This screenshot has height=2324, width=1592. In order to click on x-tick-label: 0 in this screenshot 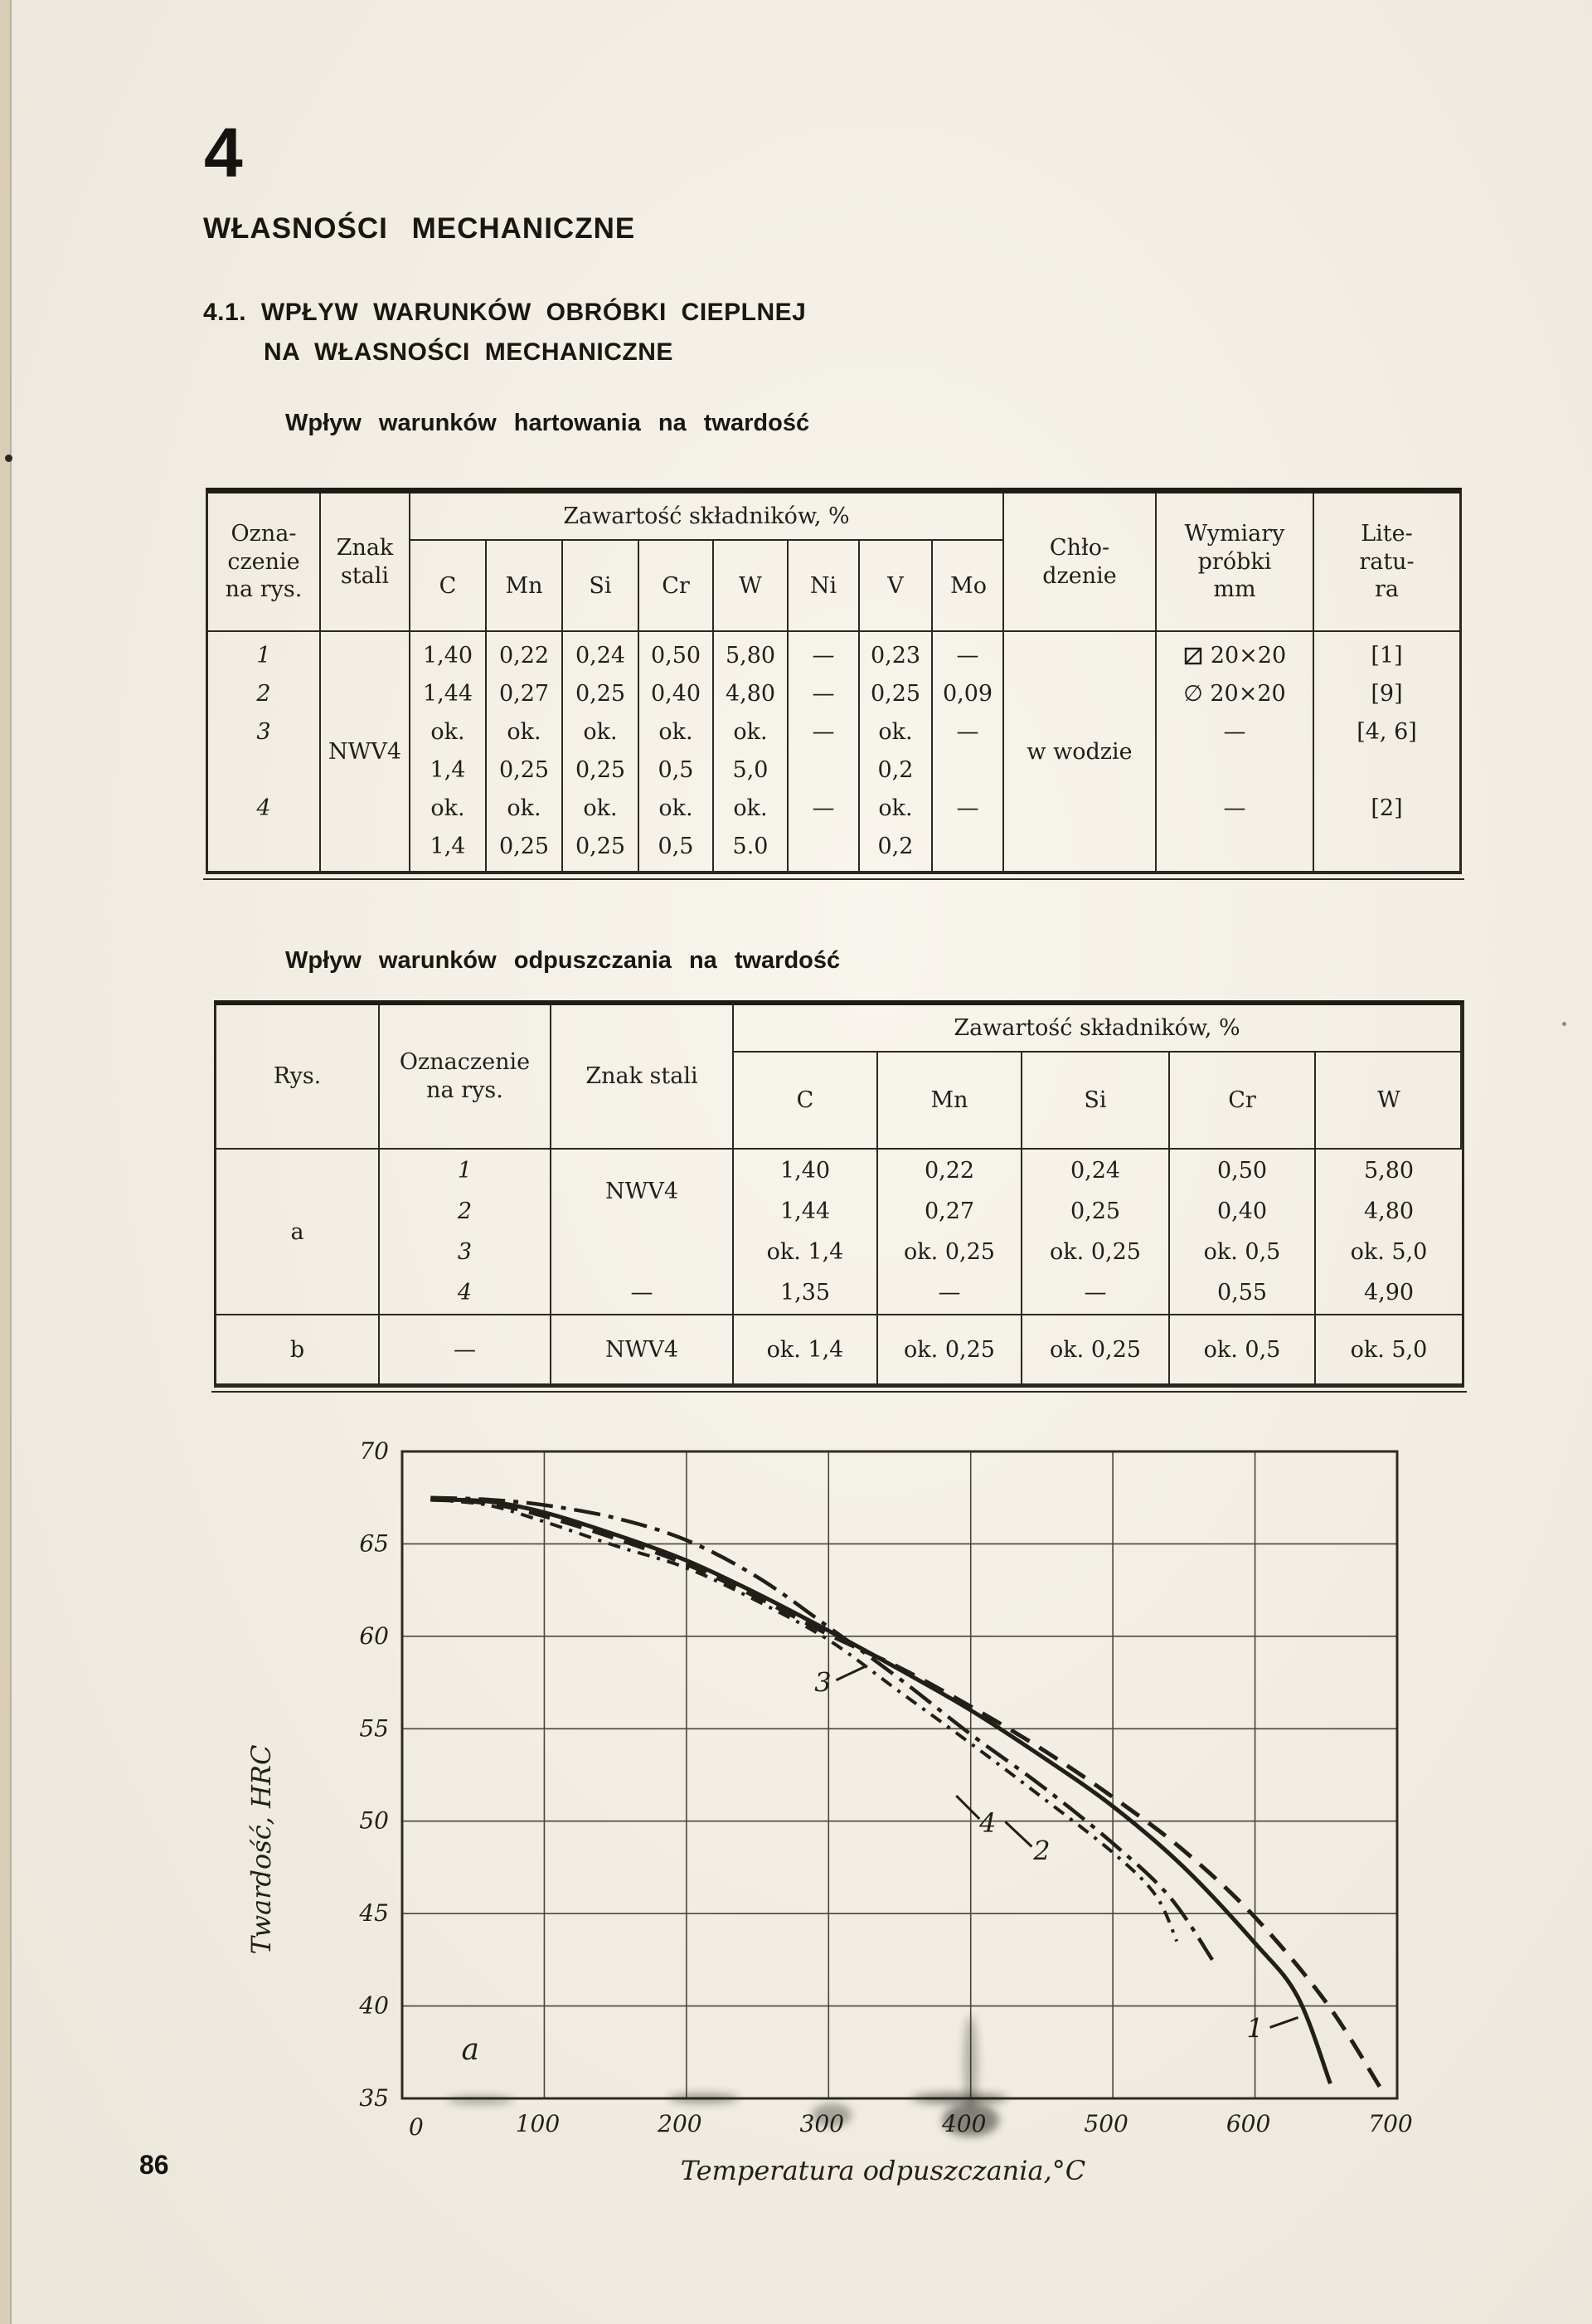, I will do `click(416, 2127)`.